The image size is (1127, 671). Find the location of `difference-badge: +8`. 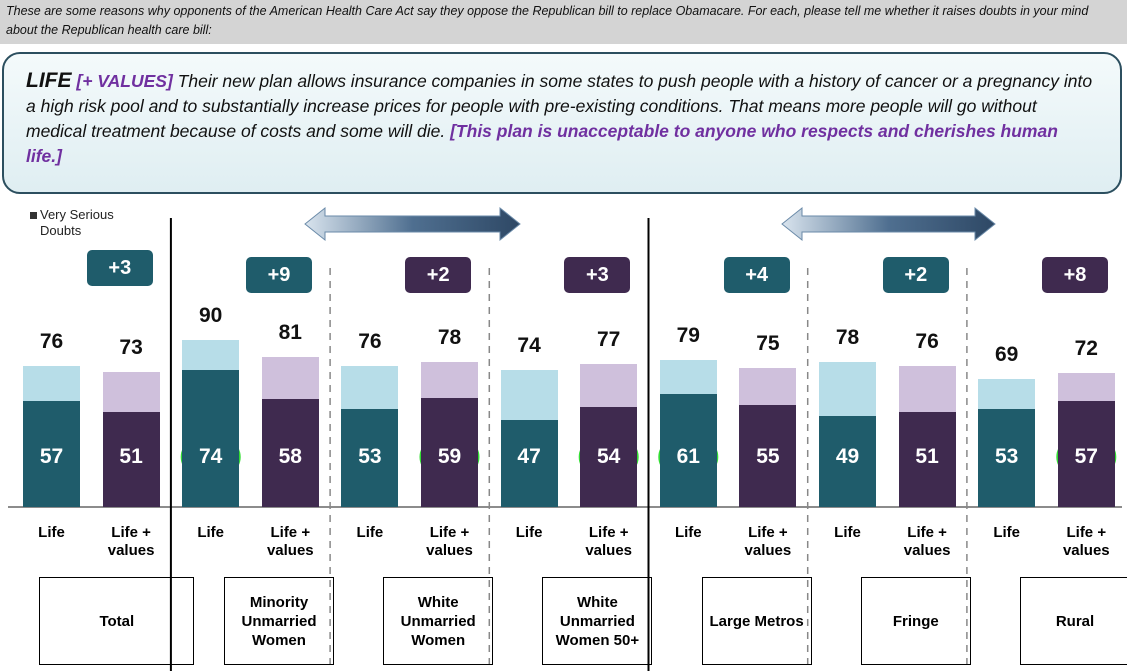

difference-badge: +8 is located at coordinates (1075, 275).